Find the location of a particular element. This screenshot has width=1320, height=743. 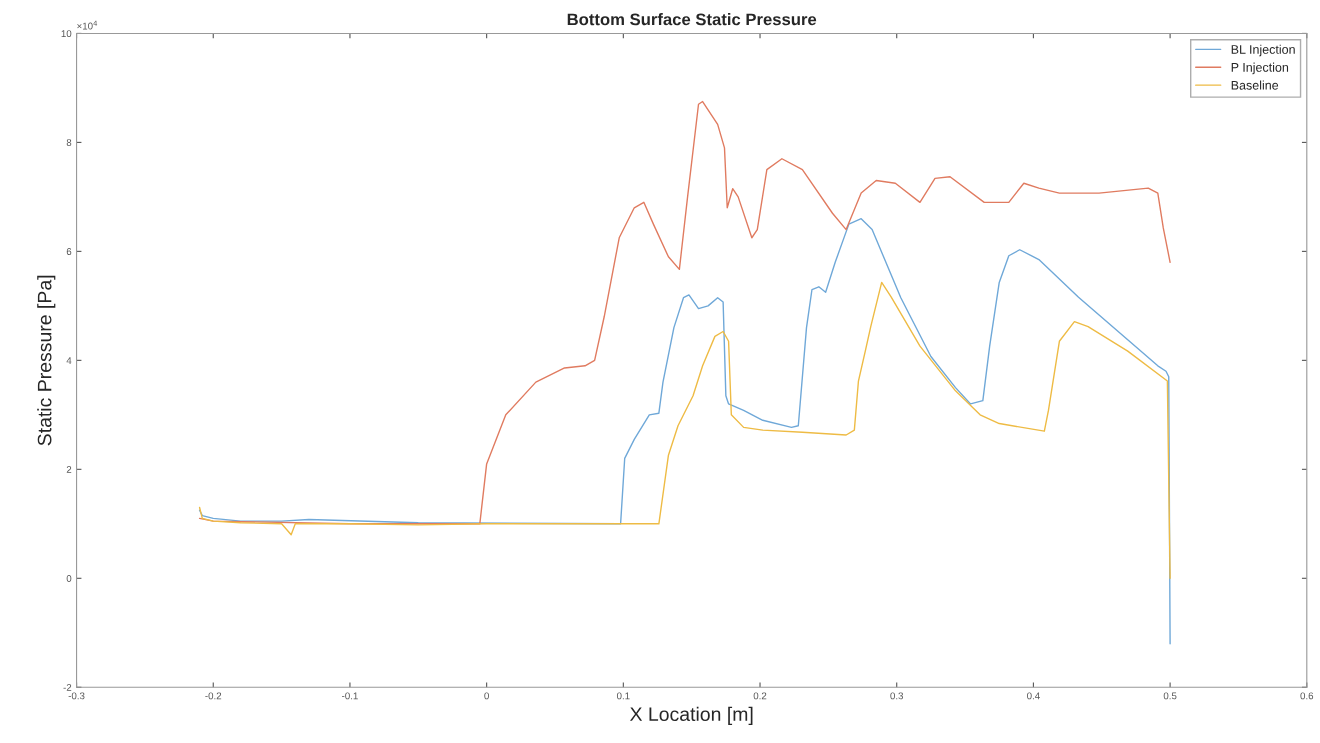

y-tick-label: 6 is located at coordinates (69, 251).